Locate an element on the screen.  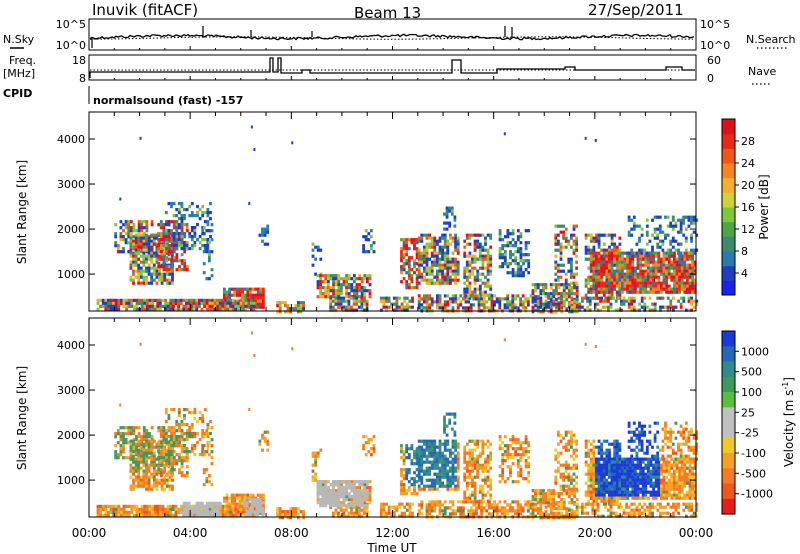
y-tick-label: 4000 is located at coordinates (71, 139).